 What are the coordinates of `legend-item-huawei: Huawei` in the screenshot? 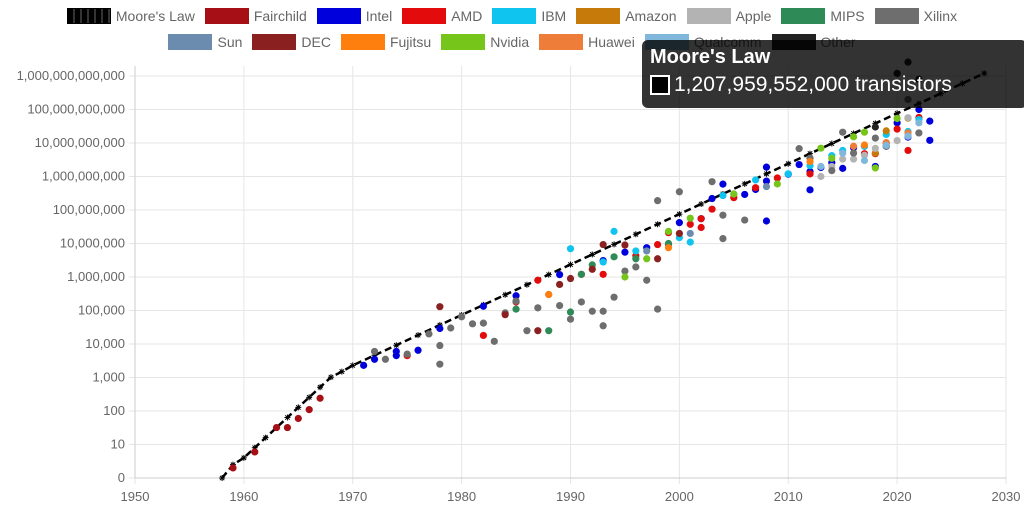 It's located at (587, 42).